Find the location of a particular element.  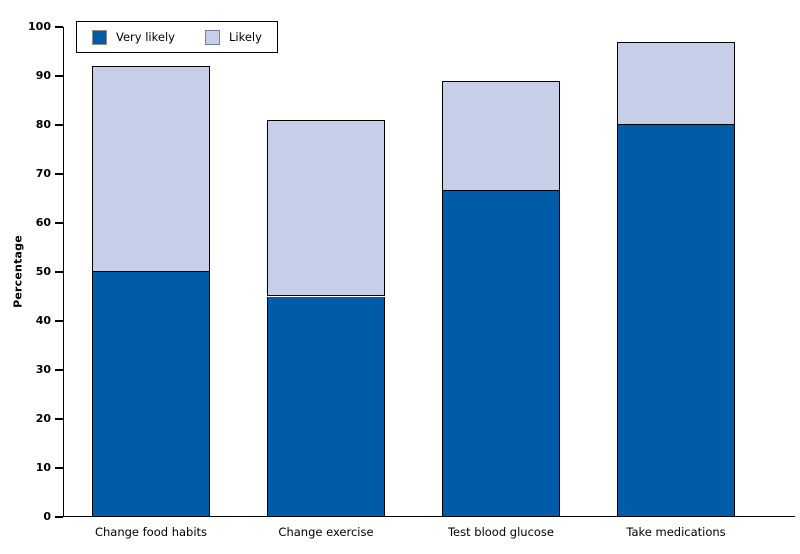

y-tick-label-30: 30 is located at coordinates (43, 369).